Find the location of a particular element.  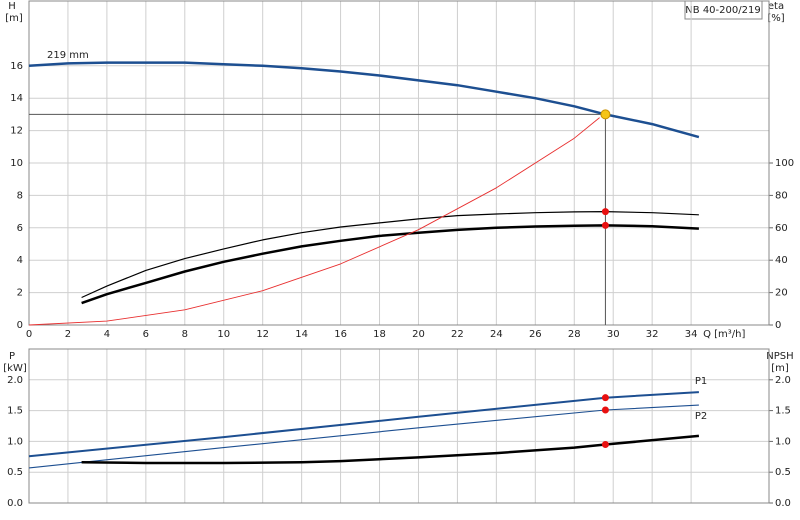

x-tick-label: 20 is located at coordinates (418, 334).